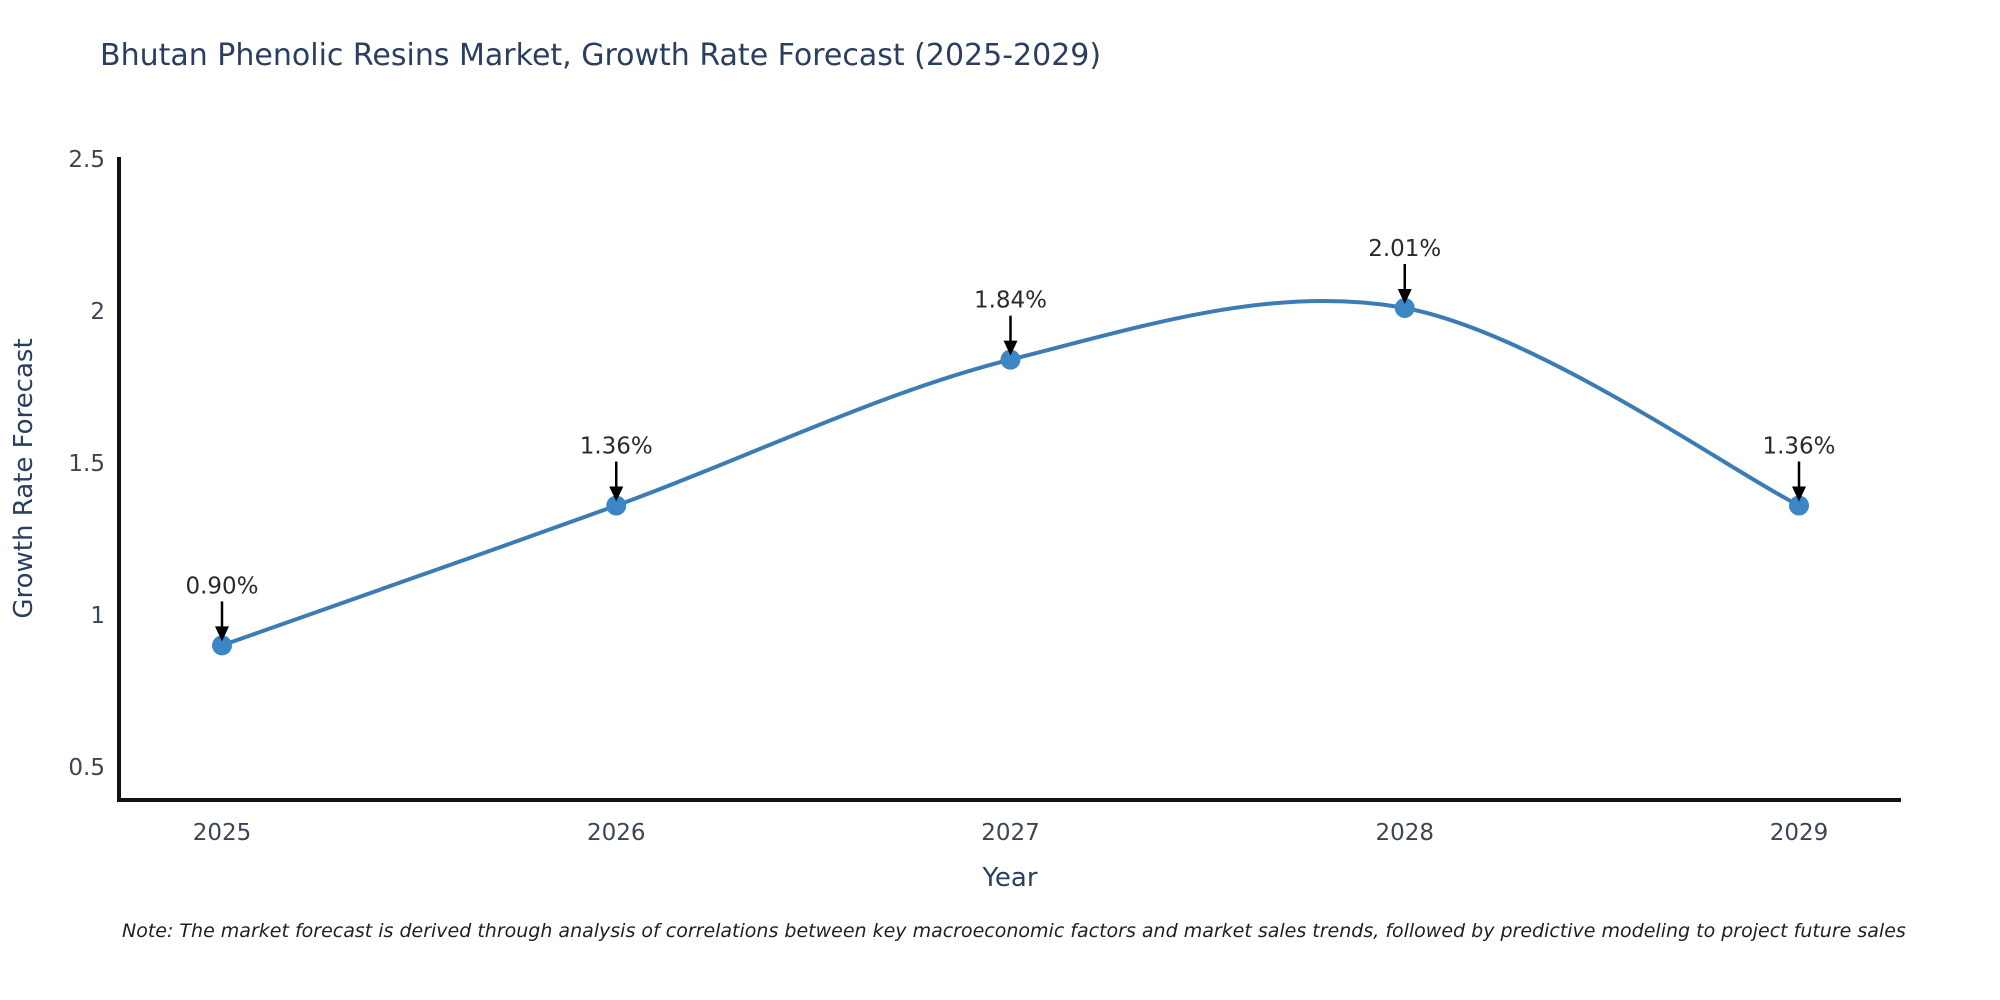 The width and height of the screenshot is (2000, 1000). Describe the element at coordinates (1010, 301) in the screenshot. I see `annotation-label: 1.84%` at that location.